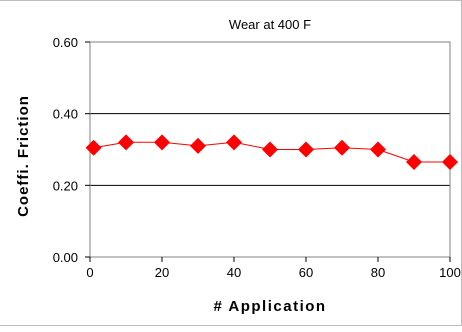 This screenshot has height=332, width=462. What do you see at coordinates (234, 272) in the screenshot?
I see `x-tick-label: 40` at bounding box center [234, 272].